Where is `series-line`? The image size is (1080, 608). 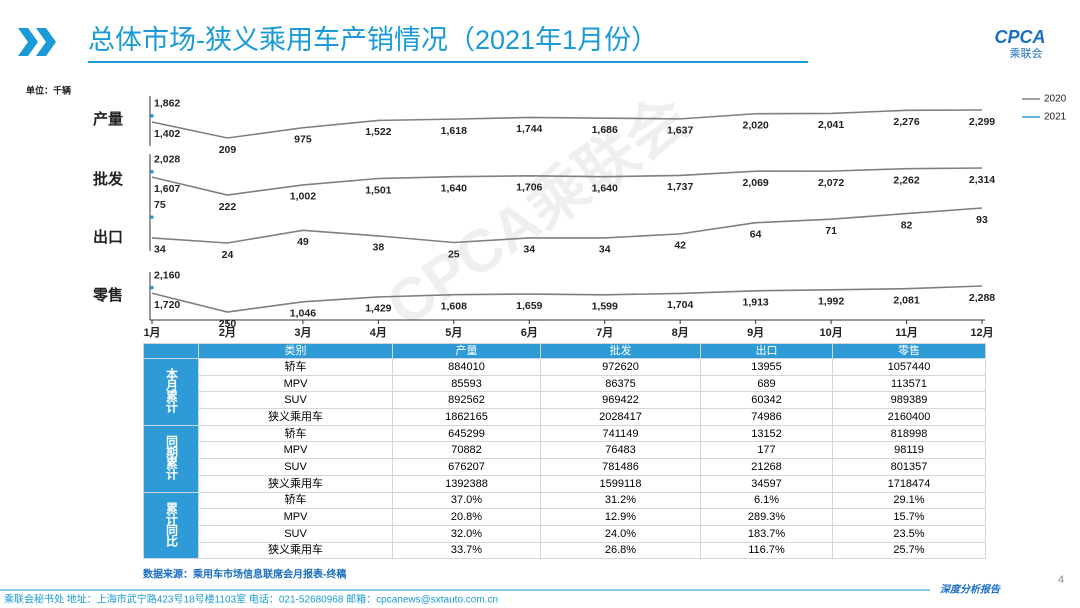 series-line is located at coordinates (567, 299).